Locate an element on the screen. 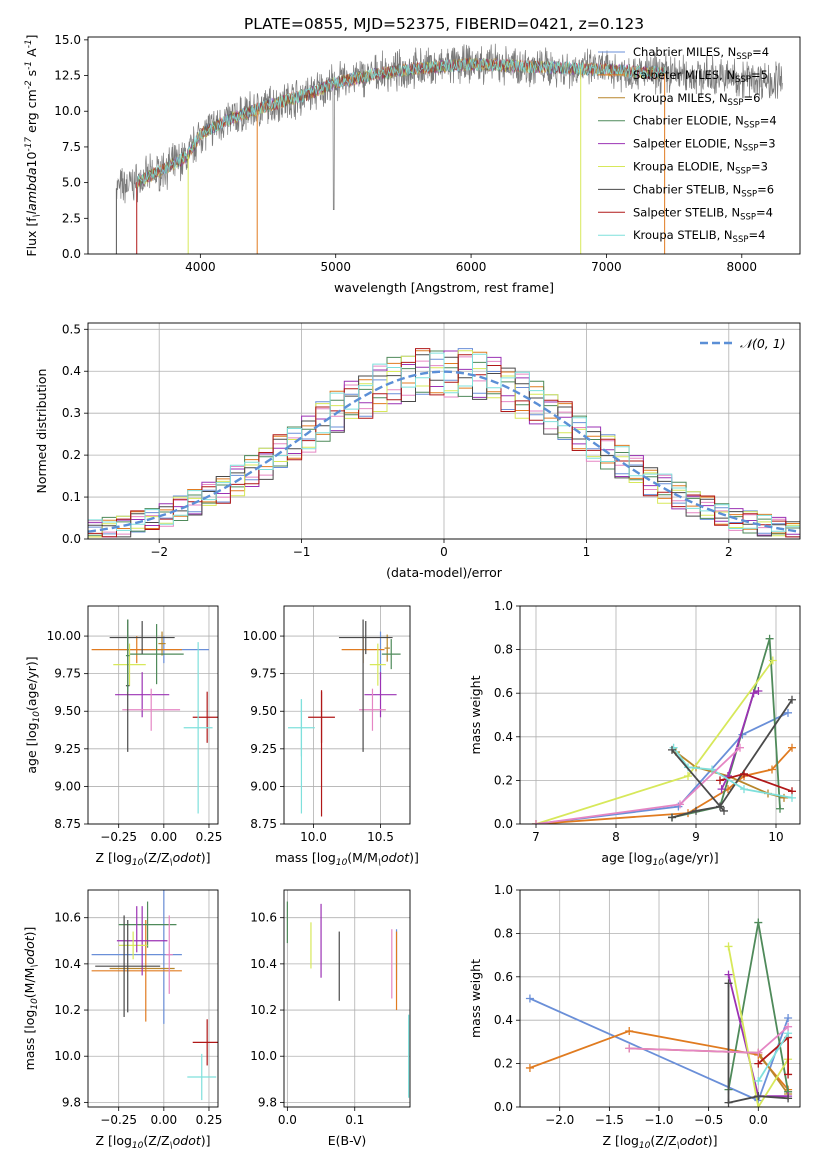  x-tick-label: 6000 is located at coordinates (471, 267).